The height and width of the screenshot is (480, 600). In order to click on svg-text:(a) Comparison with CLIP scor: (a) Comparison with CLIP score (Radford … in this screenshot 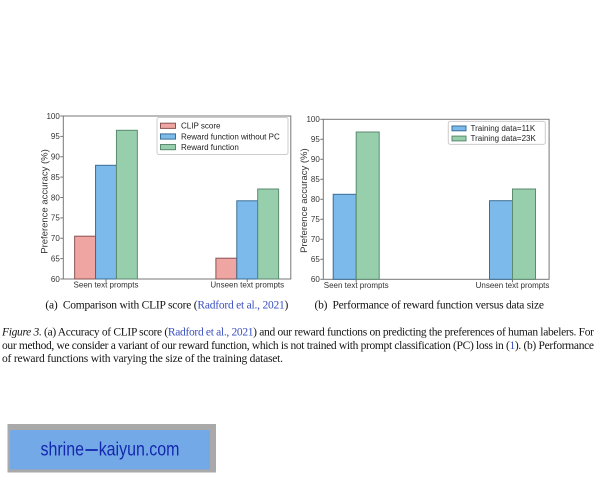, I will do `click(166, 305)`.